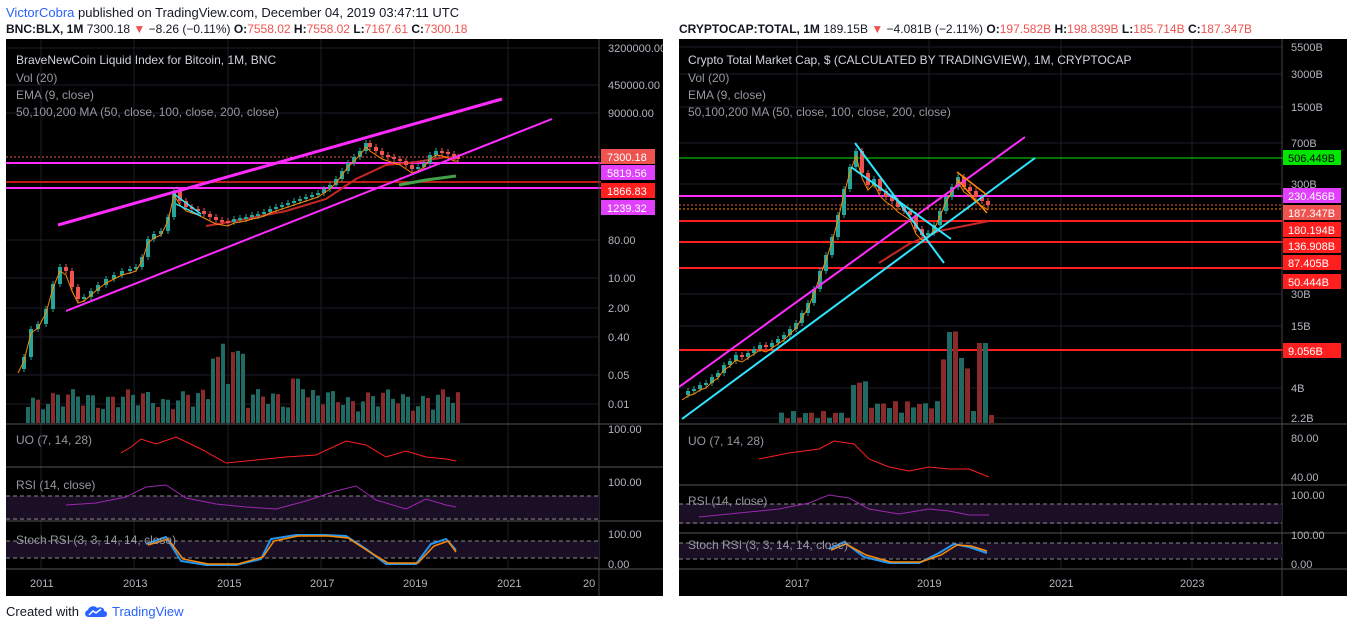 This screenshot has height=631, width=1353. I want to click on left-x-tick: 20, so click(589, 584).